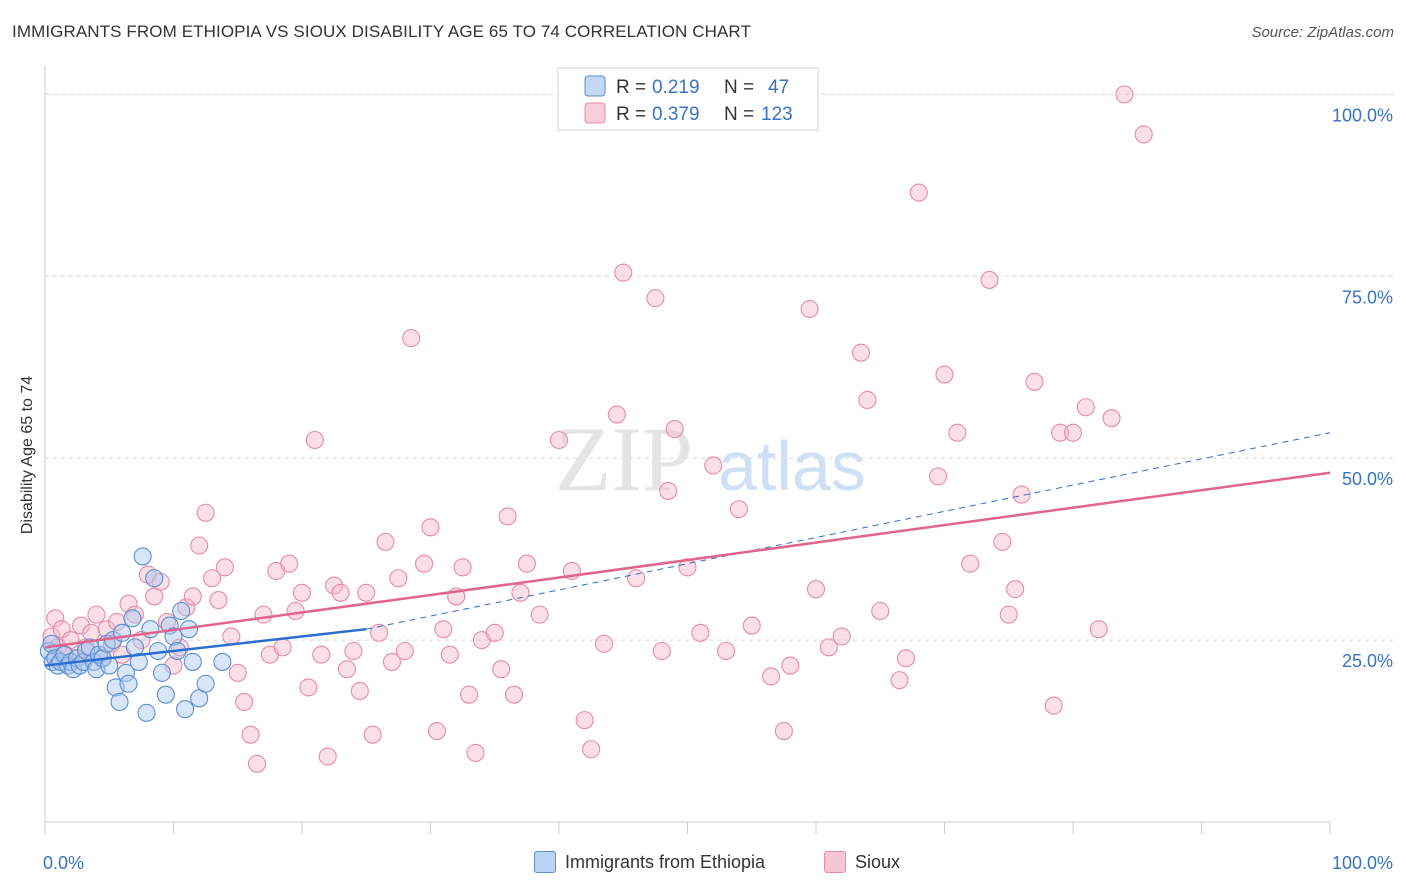  I want to click on watermark-zip: ZIP, so click(624, 459).